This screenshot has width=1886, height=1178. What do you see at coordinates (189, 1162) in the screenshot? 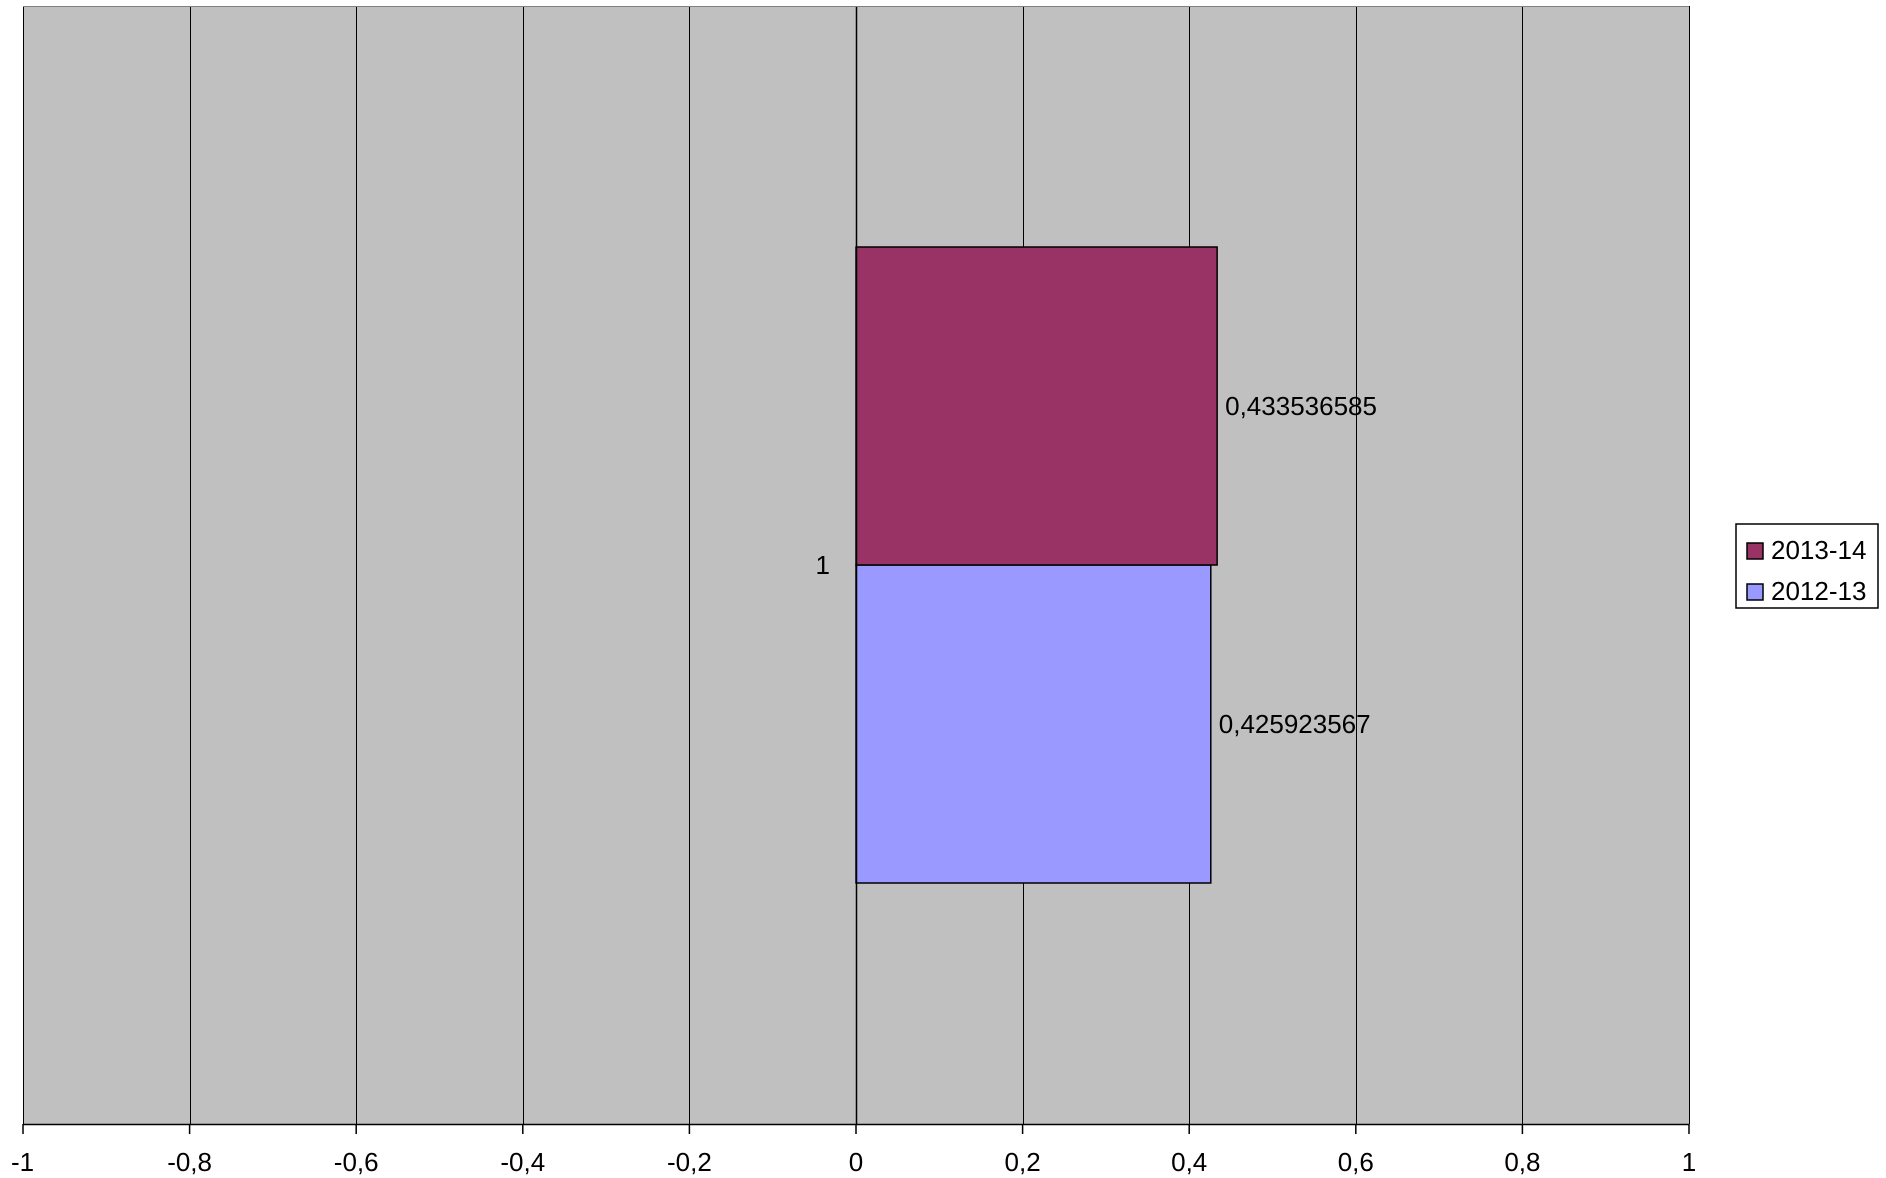
I see `x-tick-label-1: -0,8` at bounding box center [189, 1162].